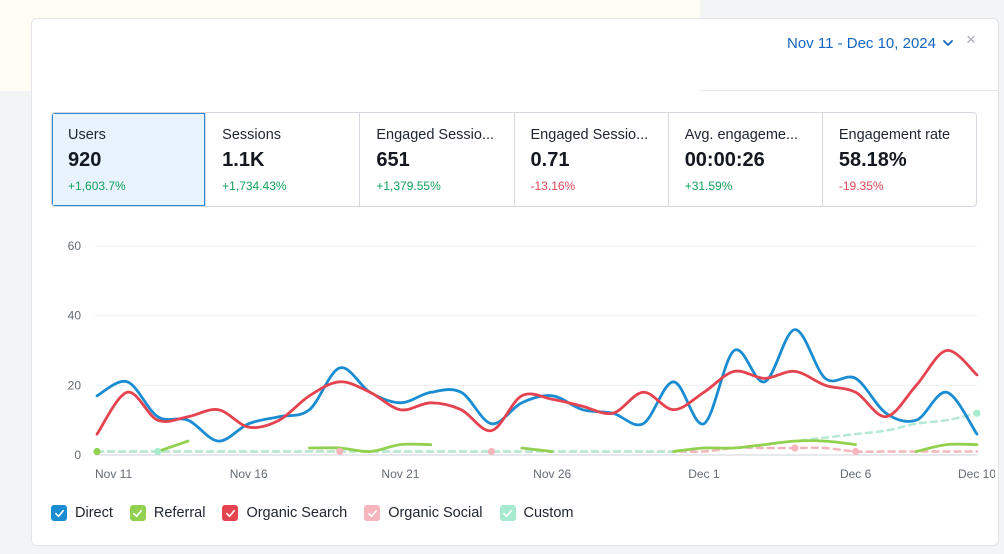  I want to click on y-tick-label: 40, so click(75, 316).